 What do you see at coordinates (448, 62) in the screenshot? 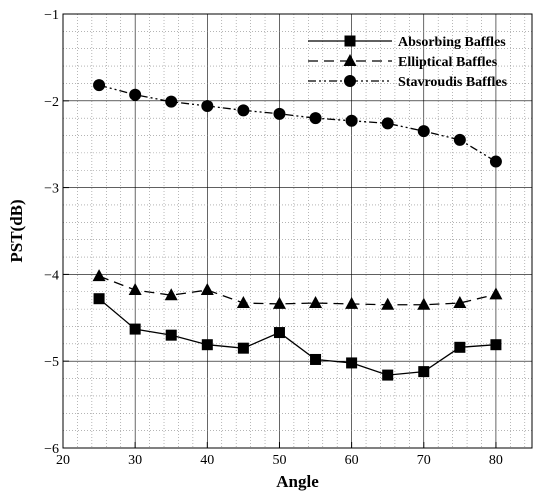
I see `legend-label: Elliptical Baffles` at bounding box center [448, 62].